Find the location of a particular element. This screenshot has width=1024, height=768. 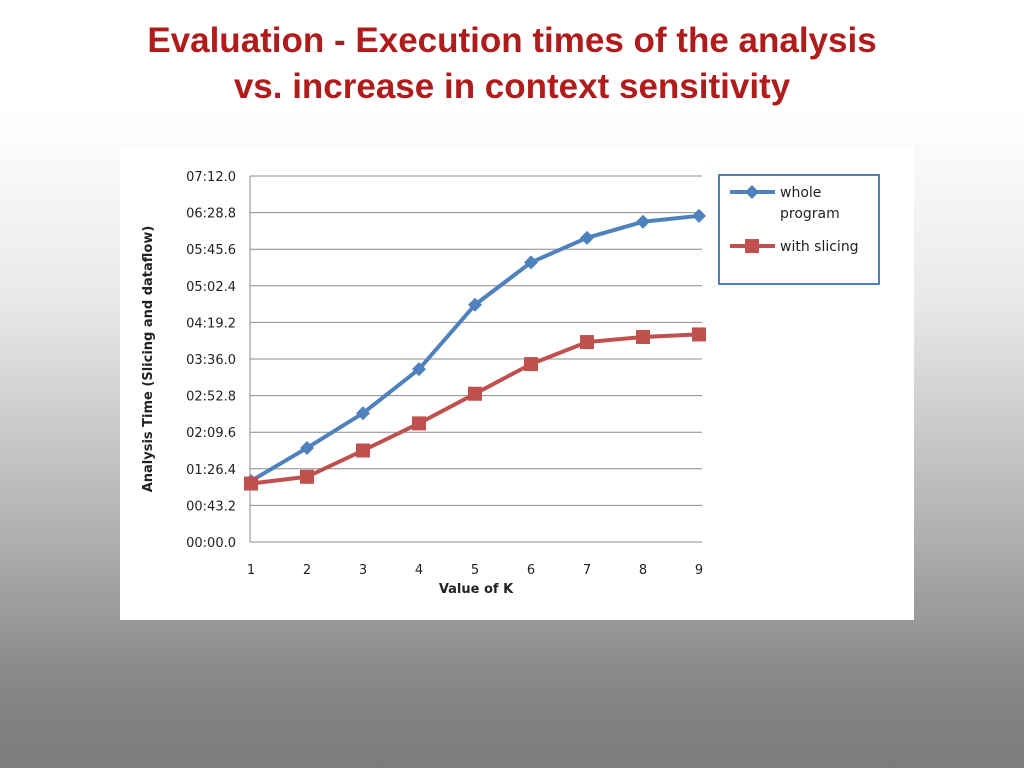

y-tick-label: 03:36.0 is located at coordinates (211, 360).